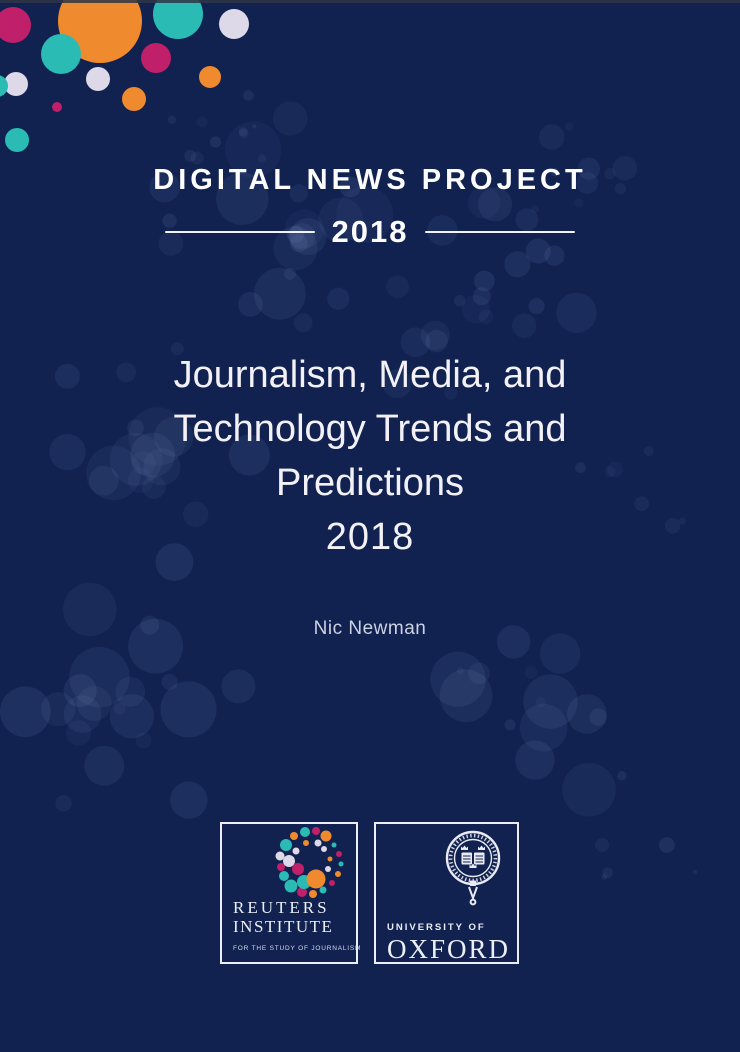 The height and width of the screenshot is (1052, 740). Describe the element at coordinates (436, 927) in the screenshot. I see `university-of-label: UNIVERSITY OF` at that location.